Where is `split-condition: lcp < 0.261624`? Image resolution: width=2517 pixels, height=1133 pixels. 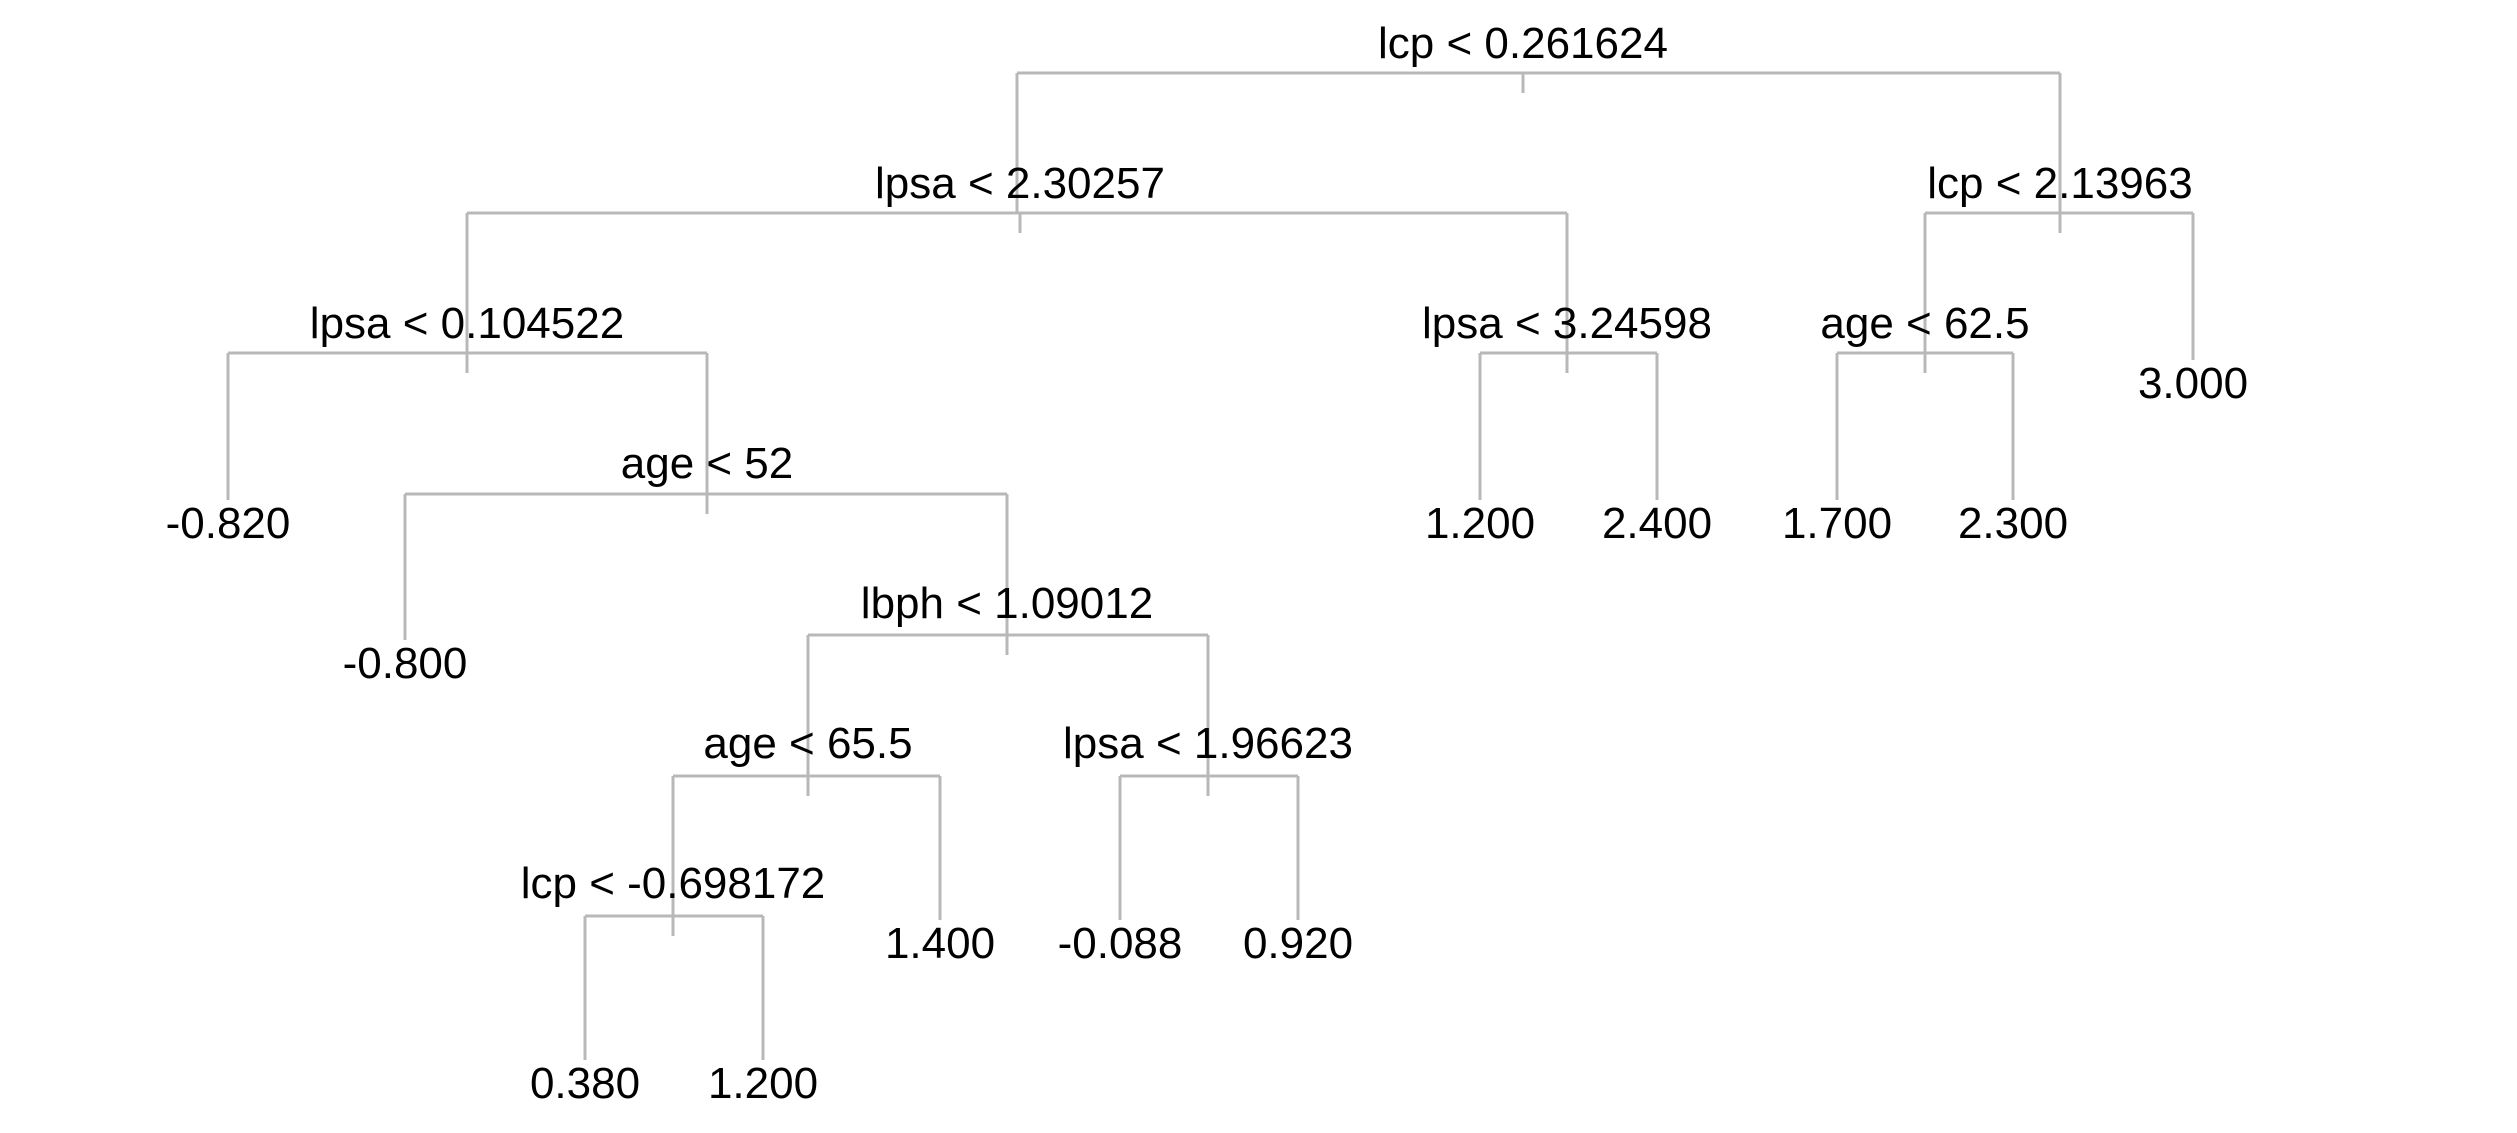 split-condition: lcp < 0.261624 is located at coordinates (1523, 43).